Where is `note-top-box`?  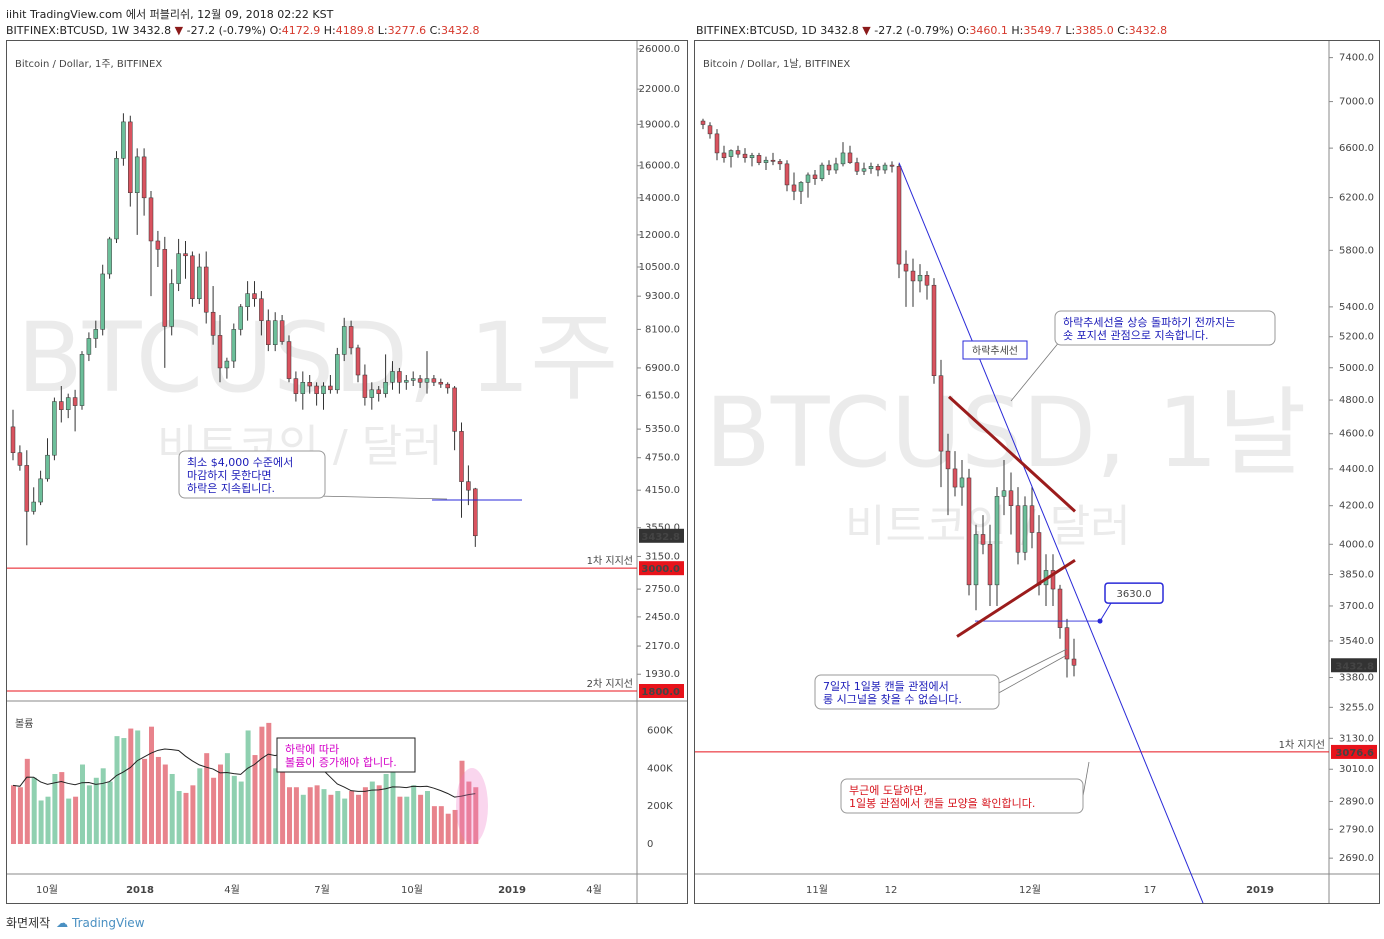
note-top-box is located at coordinates (1165, 328).